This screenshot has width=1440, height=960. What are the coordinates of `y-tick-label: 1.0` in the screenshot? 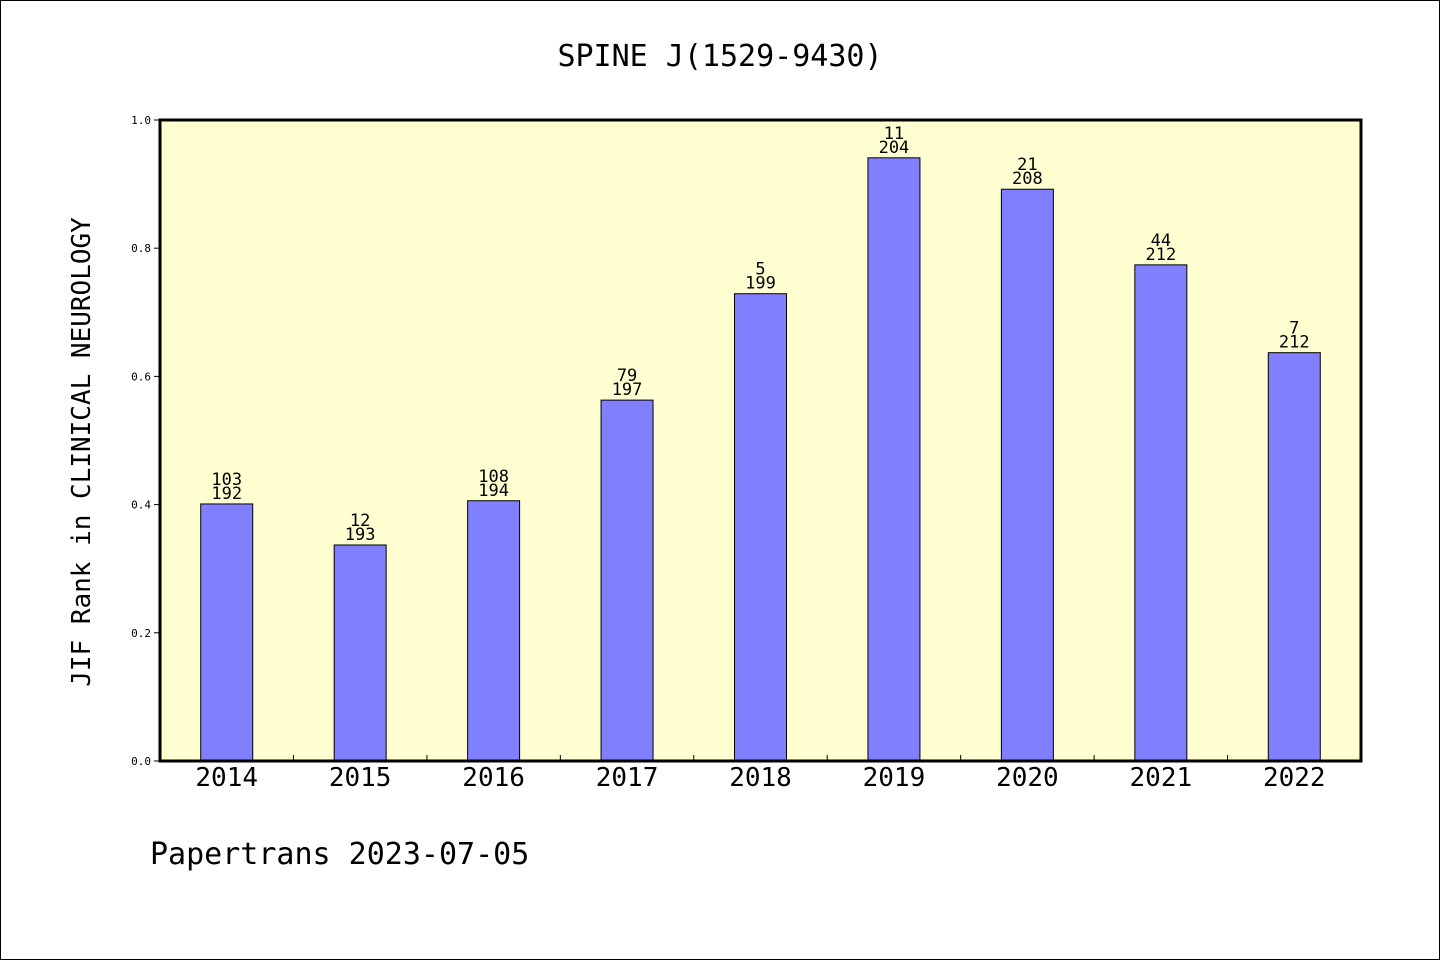 It's located at (141, 120).